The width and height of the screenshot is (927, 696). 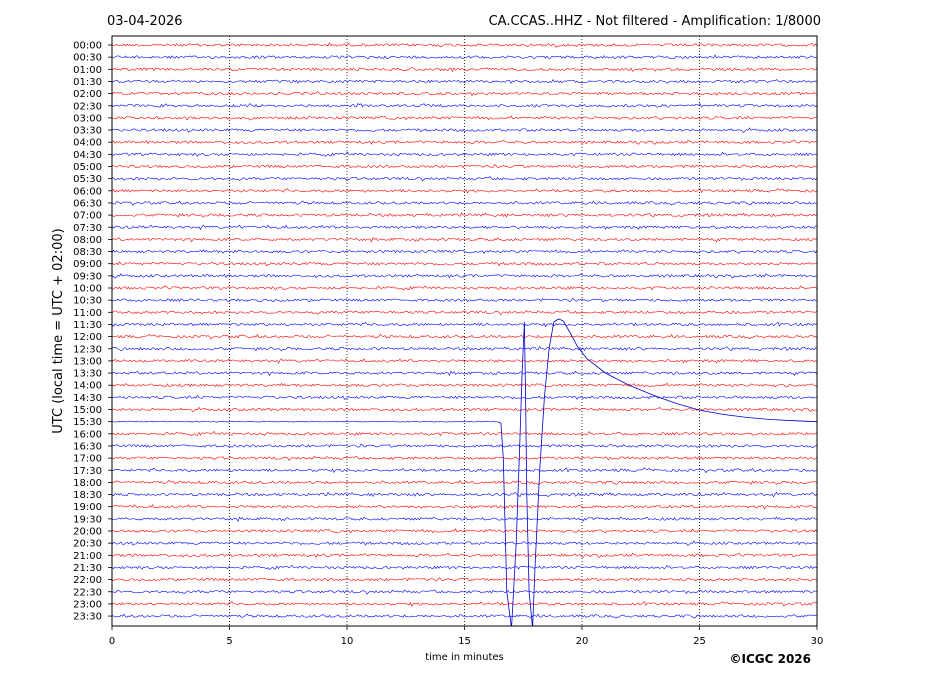 I want to click on date-label: 03-04-2026, so click(x=145, y=21).